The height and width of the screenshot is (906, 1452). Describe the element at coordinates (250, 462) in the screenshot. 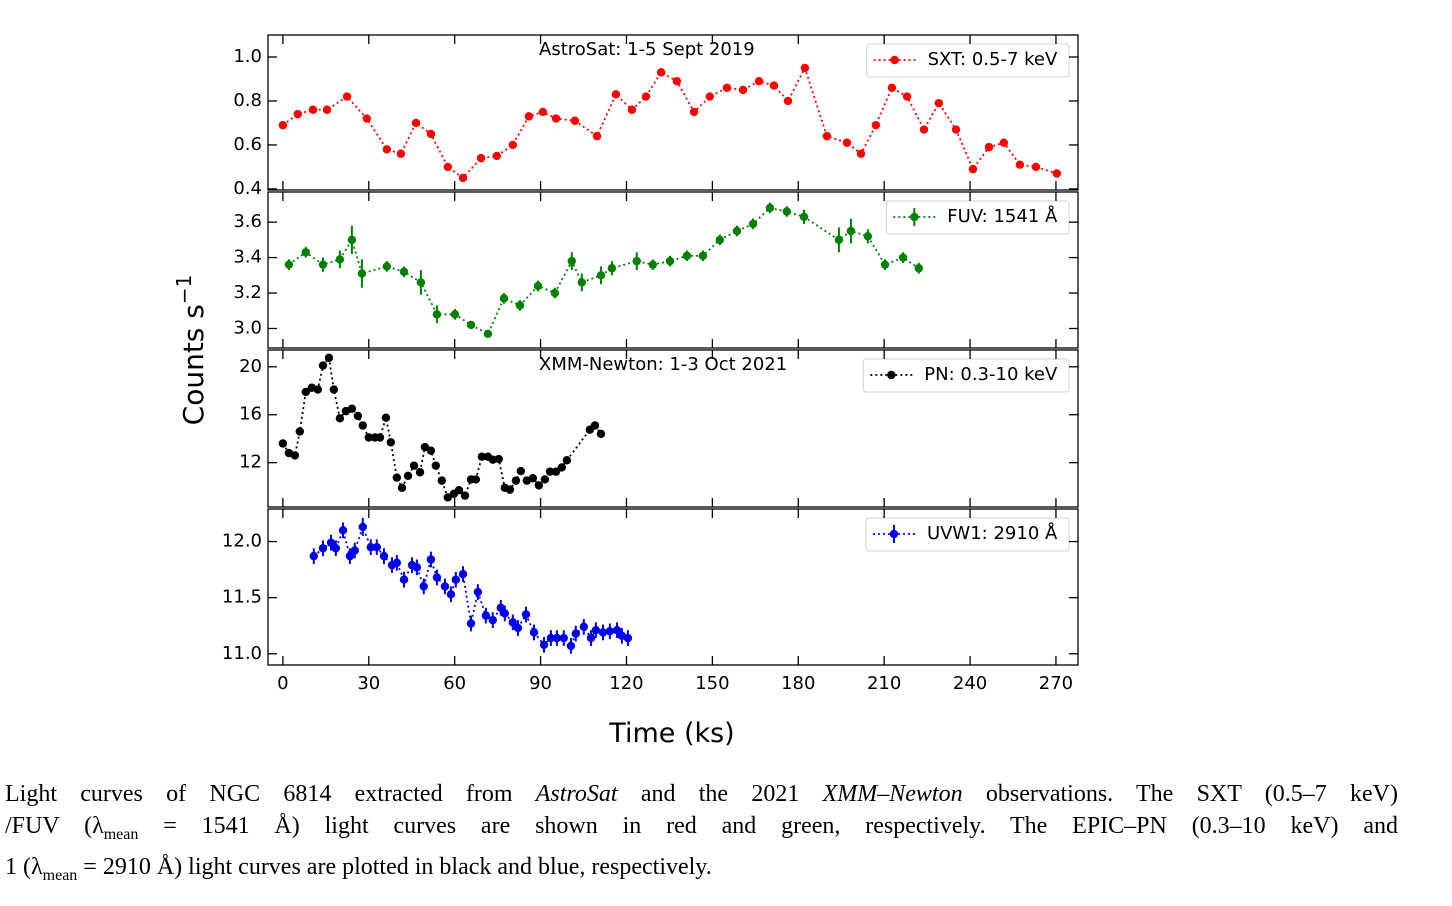

I see `y-tick-label: 12` at that location.